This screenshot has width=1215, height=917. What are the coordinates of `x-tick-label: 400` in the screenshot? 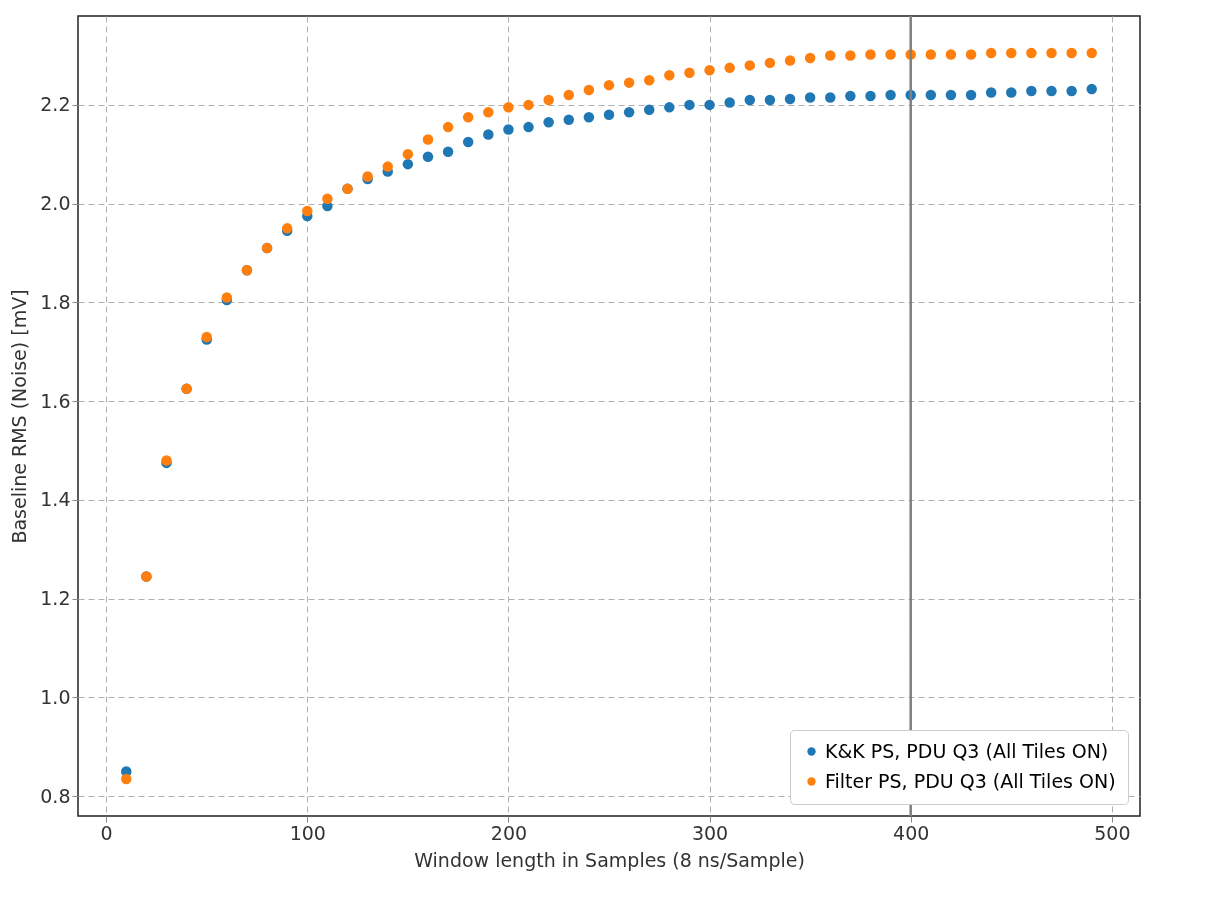 It's located at (911, 832).